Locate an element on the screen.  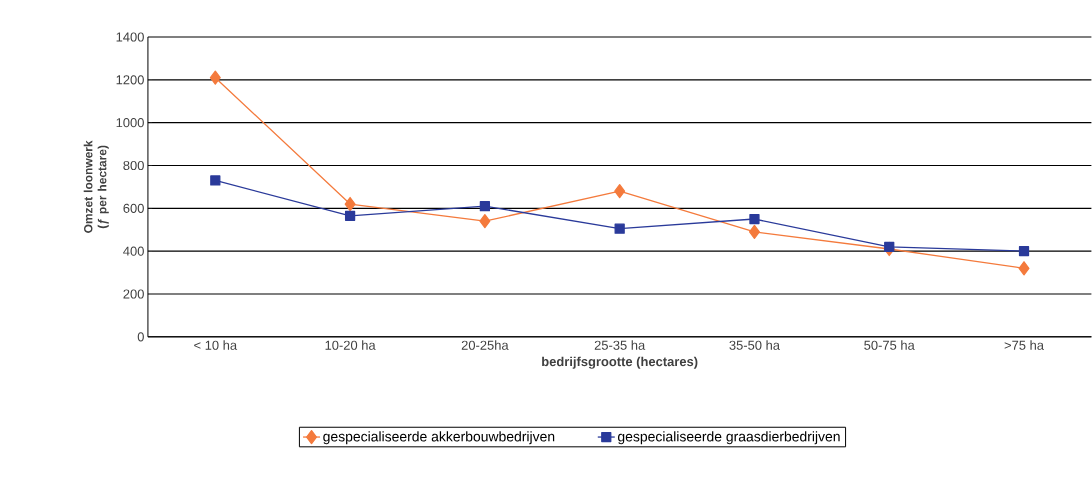
y-tick-label: 0 is located at coordinates (140, 337).